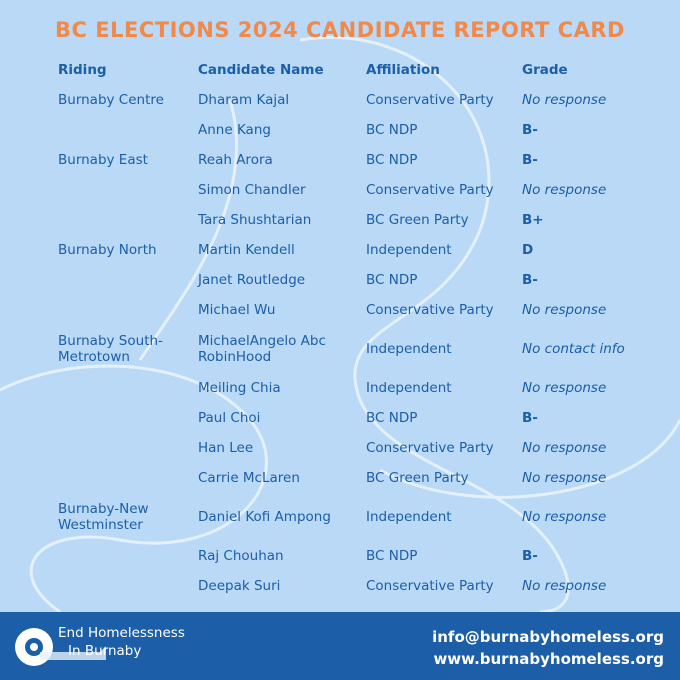 This screenshot has width=680, height=680. Describe the element at coordinates (341, 310) in the screenshot. I see `table-row: Michael Wu Conservative Party No response` at that location.